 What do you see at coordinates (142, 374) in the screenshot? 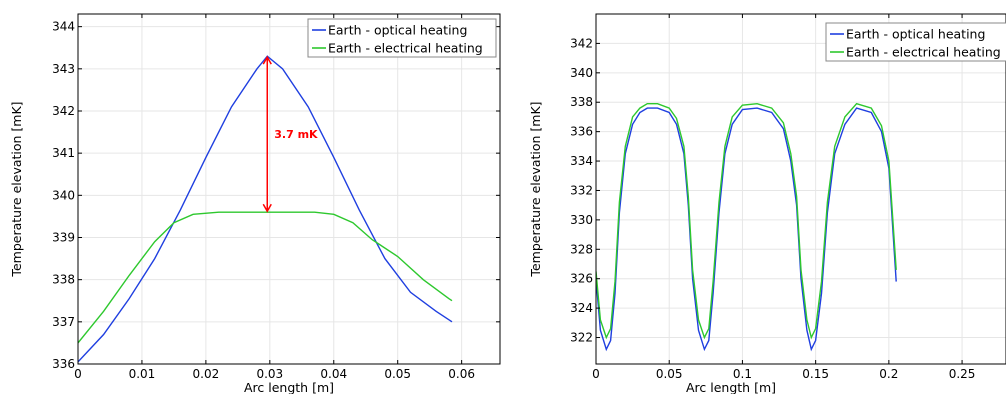
I see `x-tick-label: 0.01` at bounding box center [142, 374].